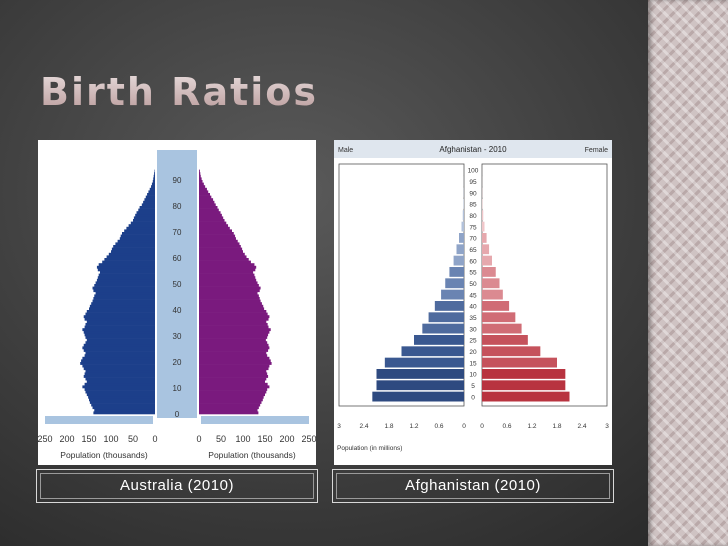 The image size is (728, 546). I want to click on x-tick-label-left: 250, so click(45, 439).